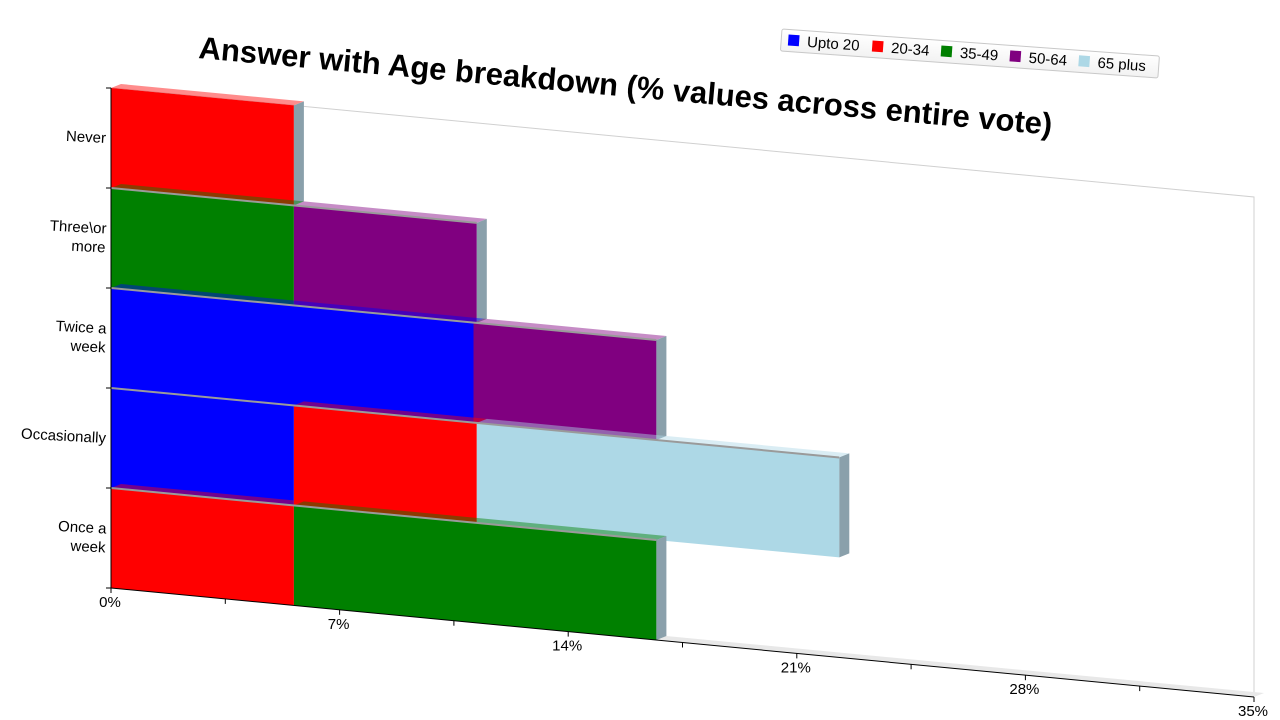 The image size is (1280, 720). Describe the element at coordinates (1024, 689) in the screenshot. I see `x-tick-label: 28%` at that location.